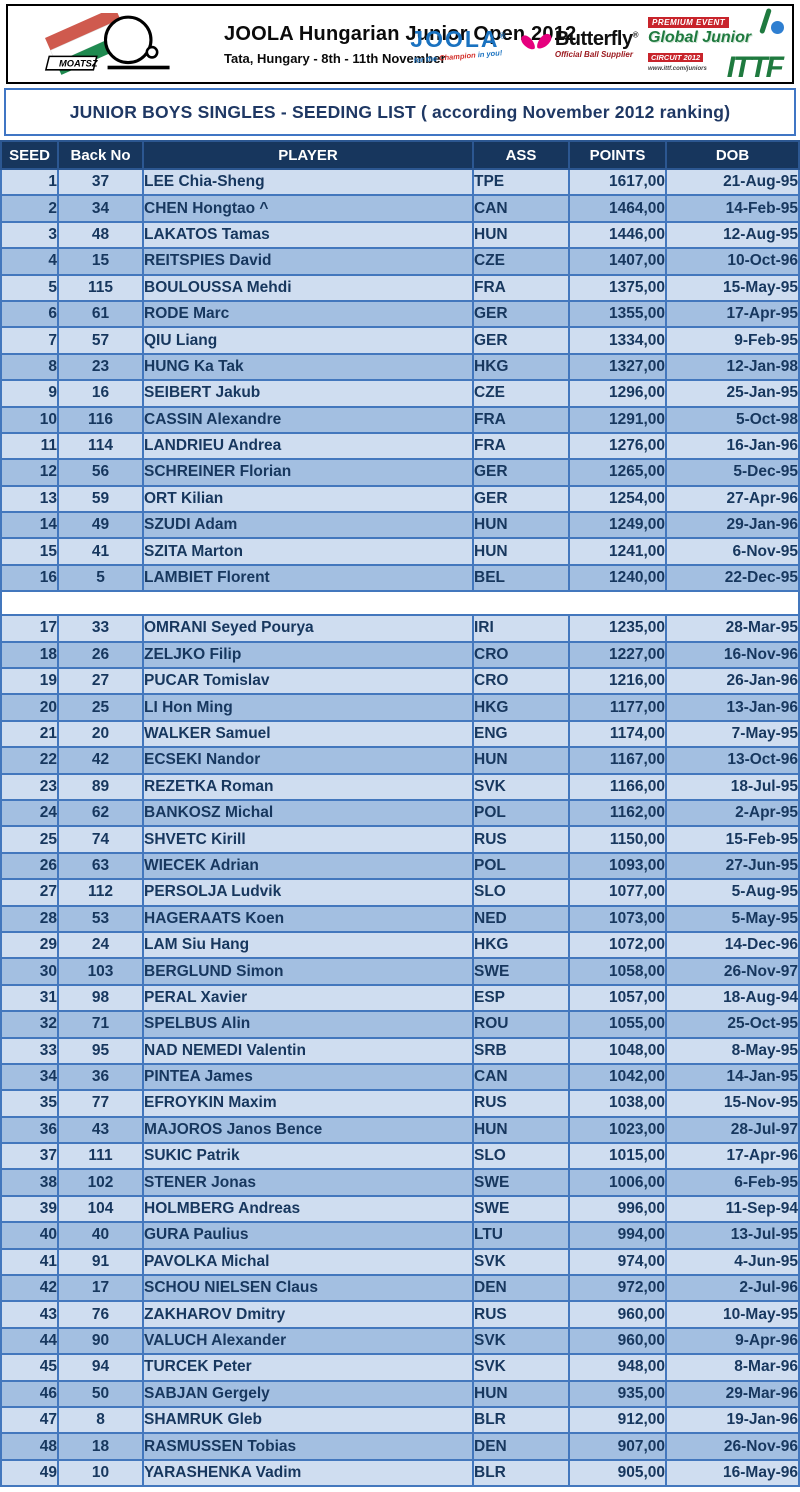 This screenshot has width=800, height=1492. What do you see at coordinates (308, 786) in the screenshot?
I see `cell-player: REZETKA Roman` at bounding box center [308, 786].